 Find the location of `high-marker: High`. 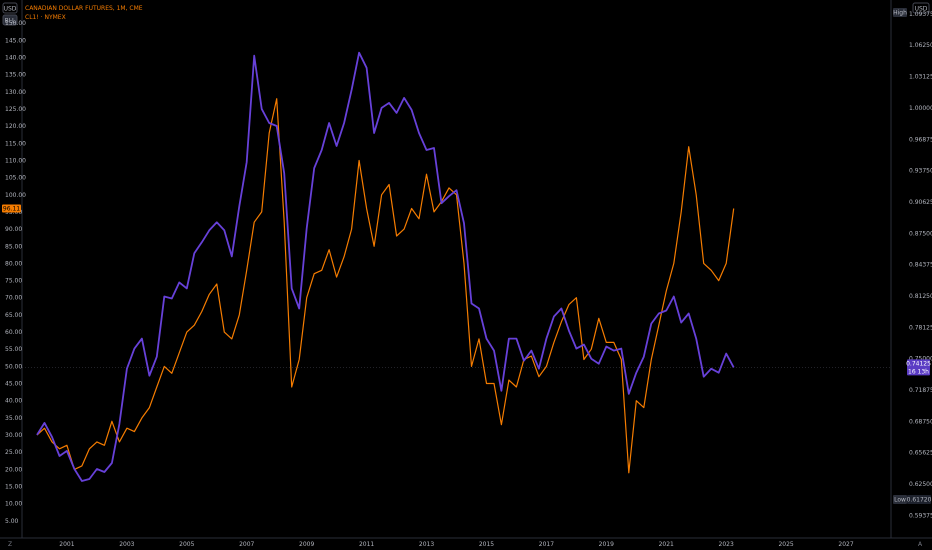

high-marker: High is located at coordinates (900, 12).